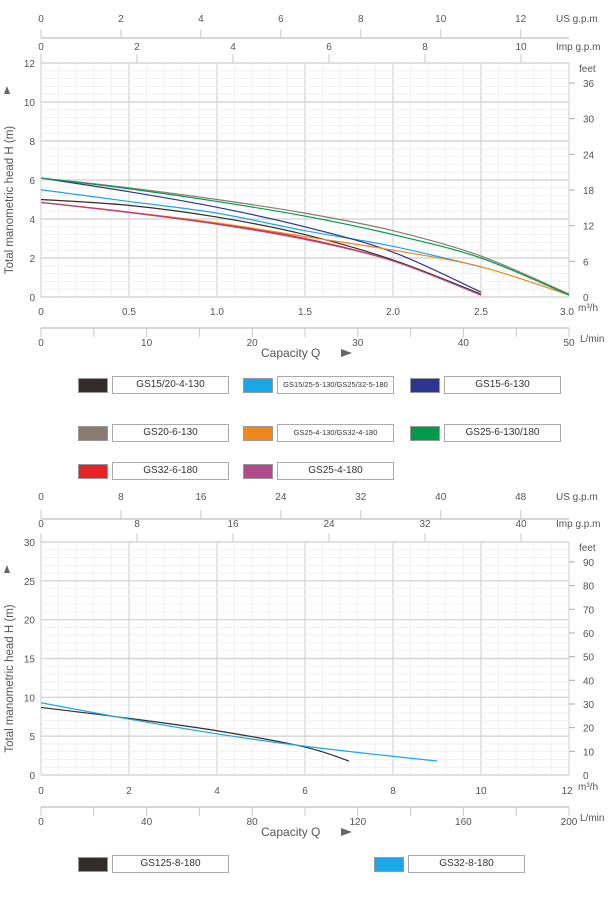 This screenshot has width=611, height=900. I want to click on usgpm-tick-label: 4, so click(201, 19).